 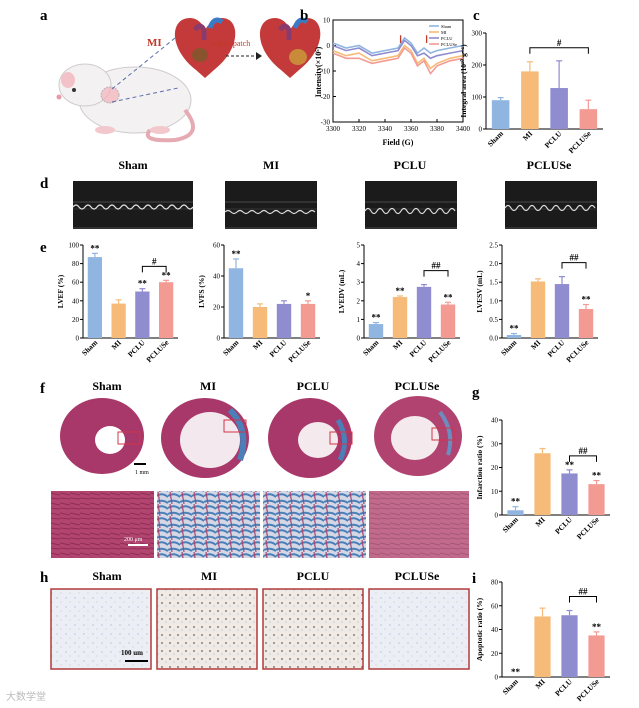 I want to click on cardiac-patch-label: Cardiac patch, so click(x=228, y=43).